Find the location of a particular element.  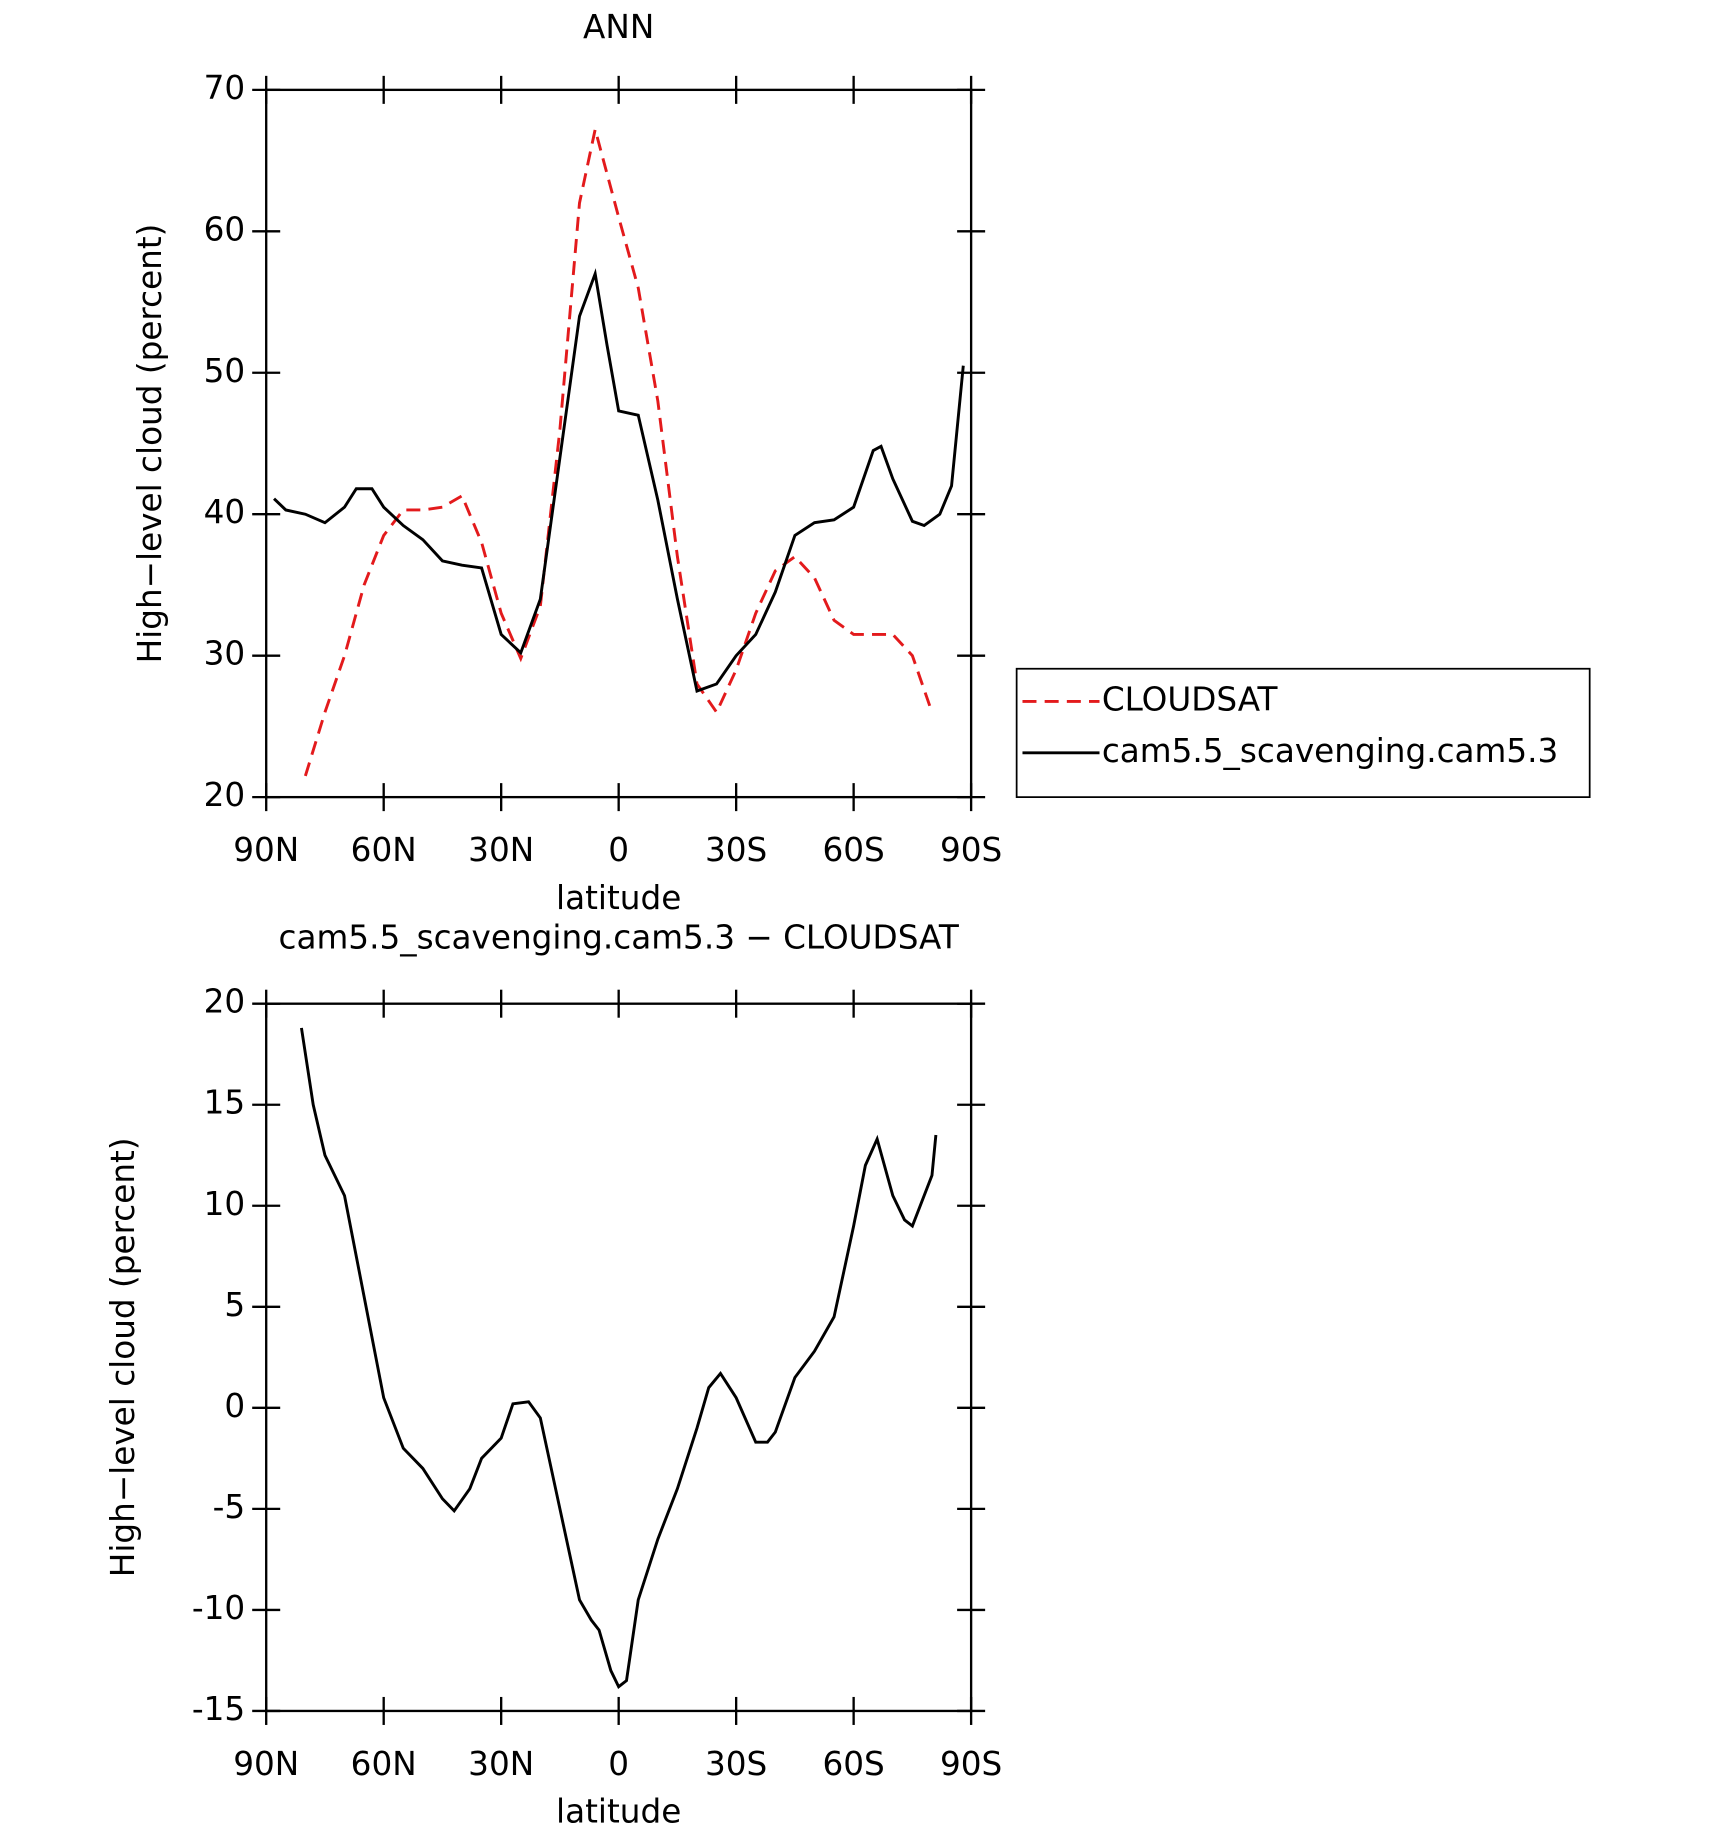

y-tick-label: -10 is located at coordinates (218, 1608).